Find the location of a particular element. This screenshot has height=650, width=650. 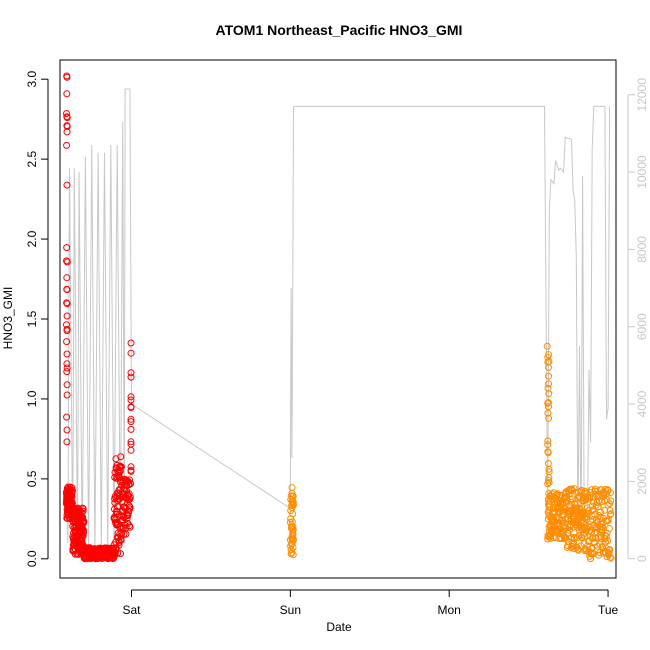

x-tick-label: Sun is located at coordinates (290, 610).